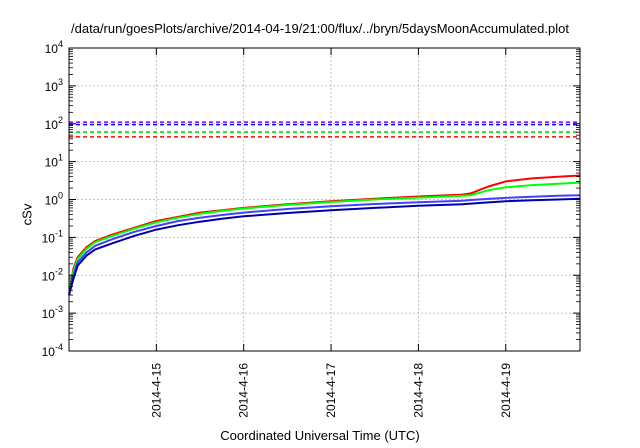 This screenshot has width=640, height=448. What do you see at coordinates (60, 120) in the screenshot?
I see `y-tick-exponent: 2` at bounding box center [60, 120].